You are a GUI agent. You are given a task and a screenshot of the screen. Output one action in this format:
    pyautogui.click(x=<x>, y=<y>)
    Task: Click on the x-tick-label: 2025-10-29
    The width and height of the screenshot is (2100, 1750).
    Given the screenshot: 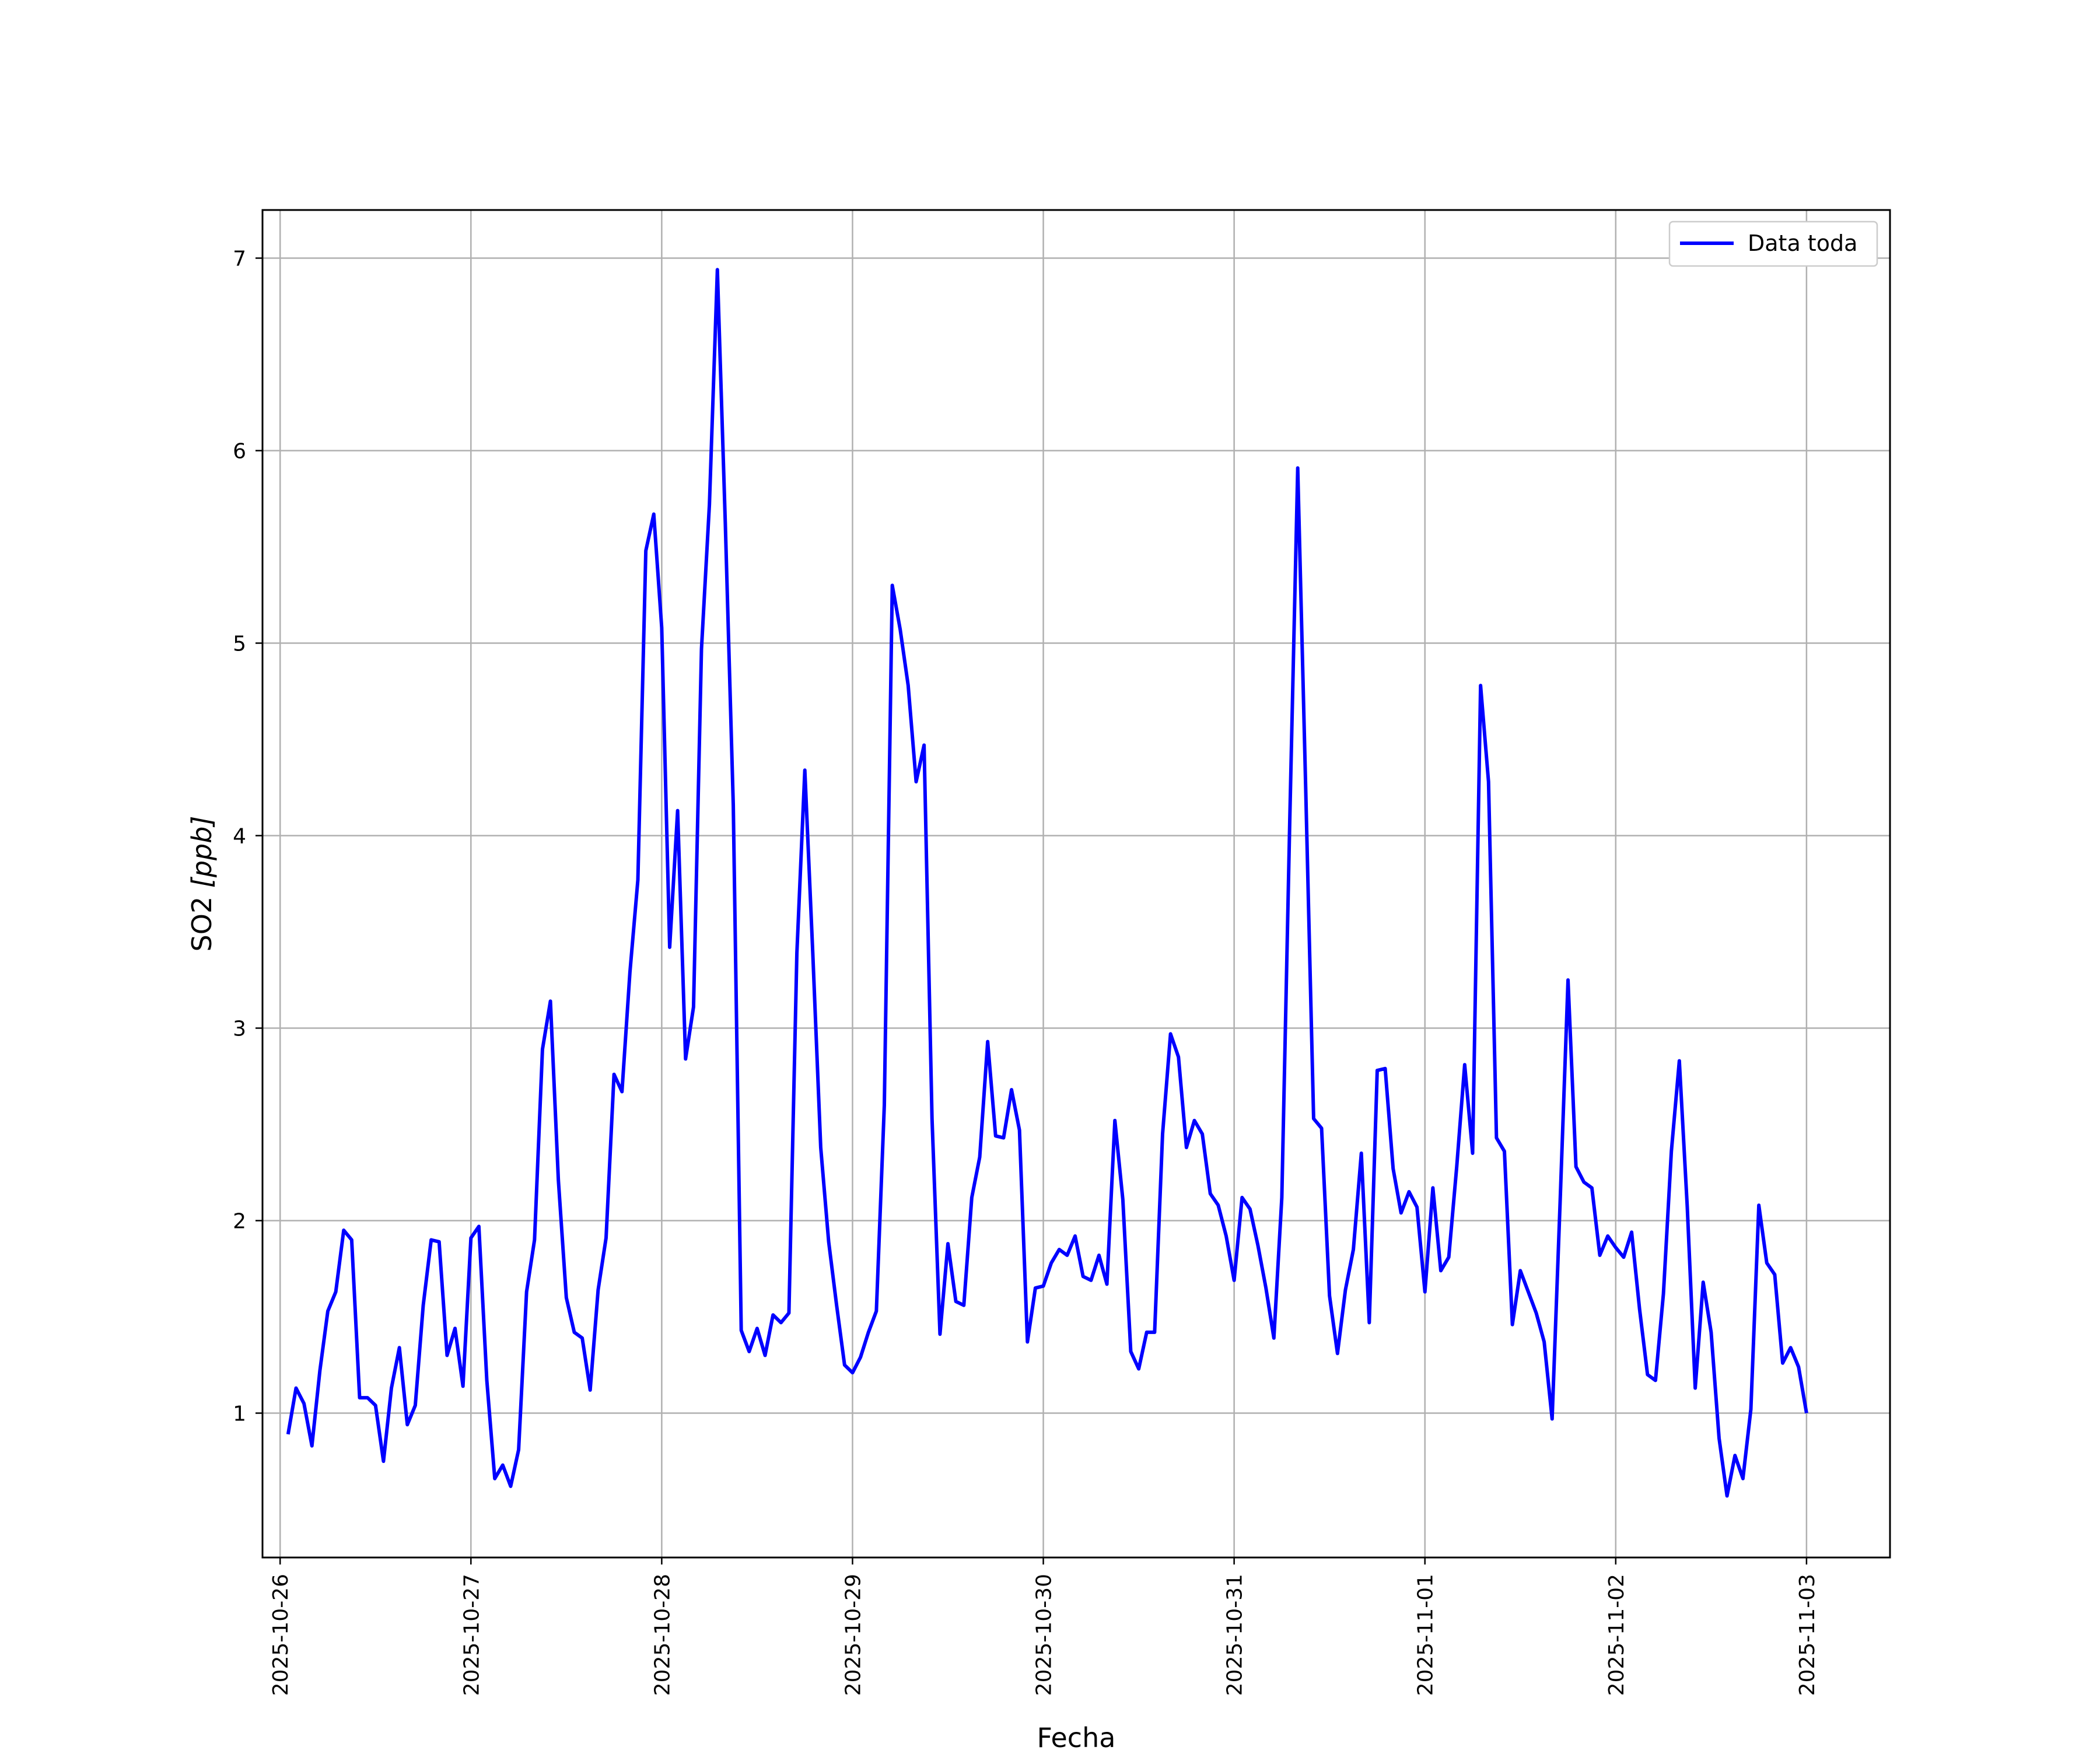 What is the action you would take?
    pyautogui.click(x=853, y=1635)
    